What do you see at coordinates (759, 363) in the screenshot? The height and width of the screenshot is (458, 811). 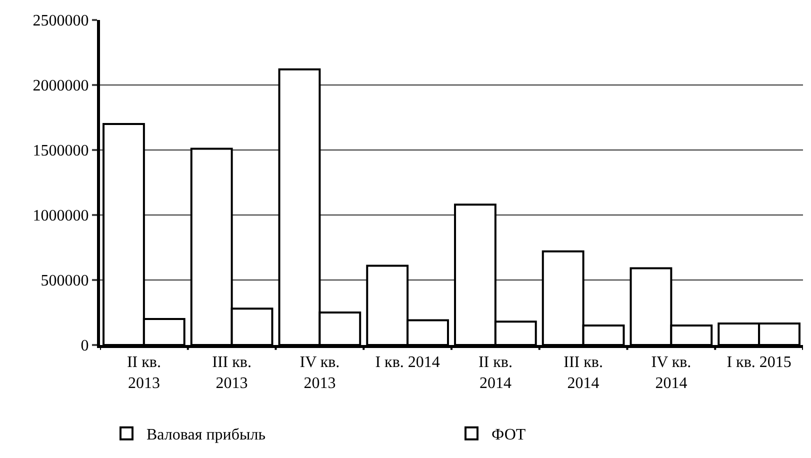 I see `x-tick-label: I кв. 2015` at bounding box center [759, 363].